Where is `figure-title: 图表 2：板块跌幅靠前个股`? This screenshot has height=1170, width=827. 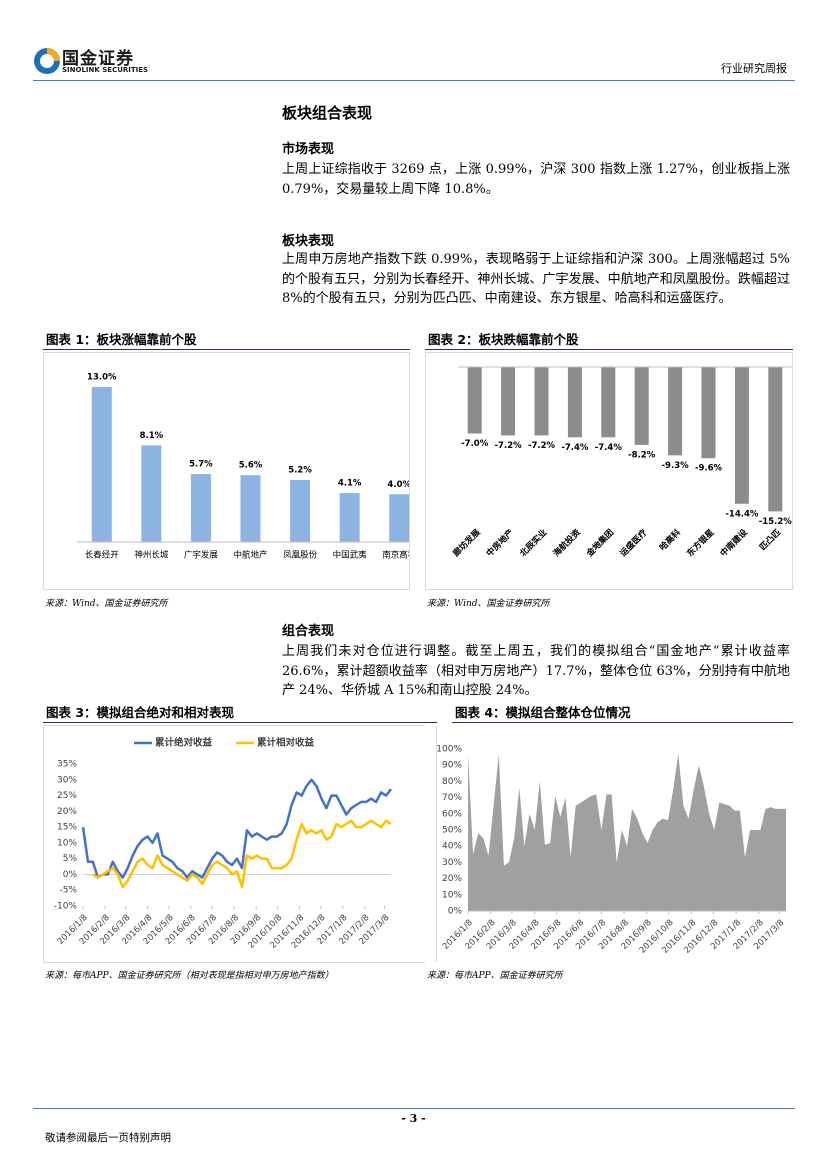 figure-title: 图表 2：板块跌幅靠前个股 is located at coordinates (609, 340).